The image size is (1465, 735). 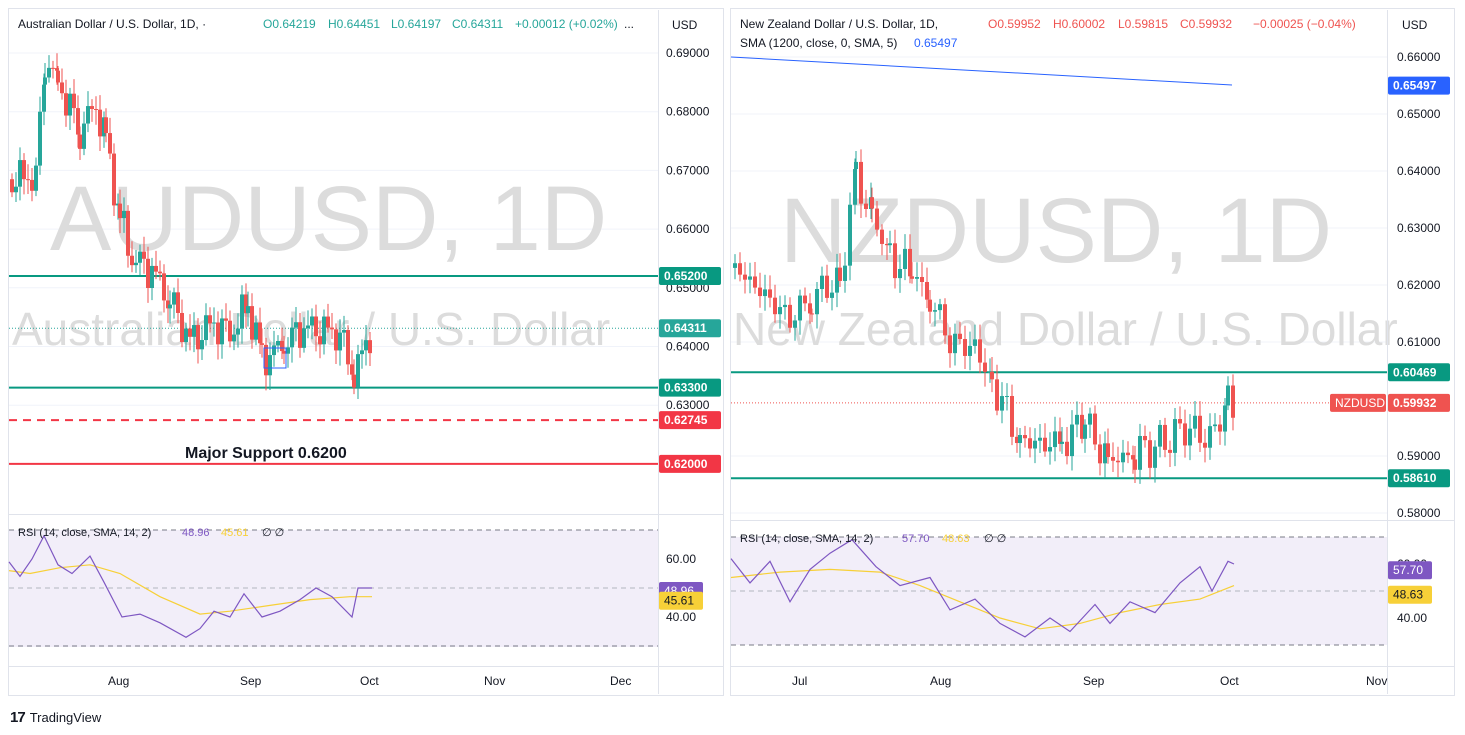 What do you see at coordinates (685, 25) in the screenshot?
I see `left-currency-button: USD` at bounding box center [685, 25].